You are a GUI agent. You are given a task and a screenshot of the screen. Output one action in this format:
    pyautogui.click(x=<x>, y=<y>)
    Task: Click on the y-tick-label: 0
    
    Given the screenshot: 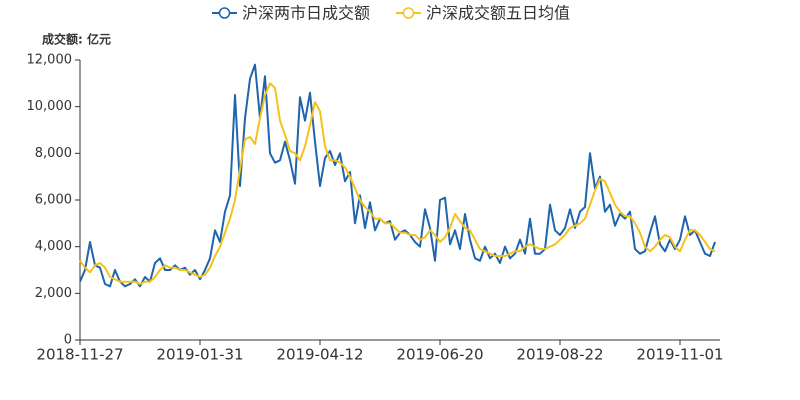 What is the action you would take?
    pyautogui.click(x=68, y=340)
    